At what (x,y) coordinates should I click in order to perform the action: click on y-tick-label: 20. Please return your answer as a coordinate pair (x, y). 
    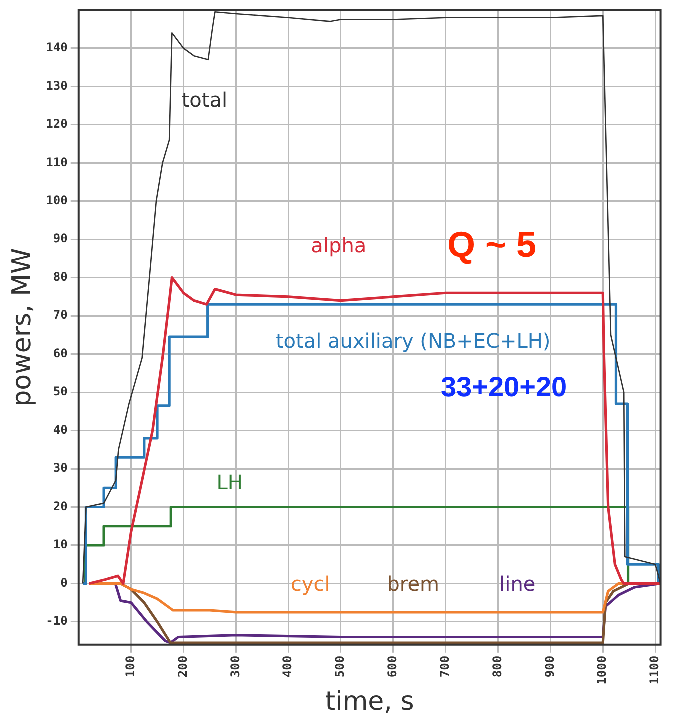
    Looking at the image, I should click on (60, 506).